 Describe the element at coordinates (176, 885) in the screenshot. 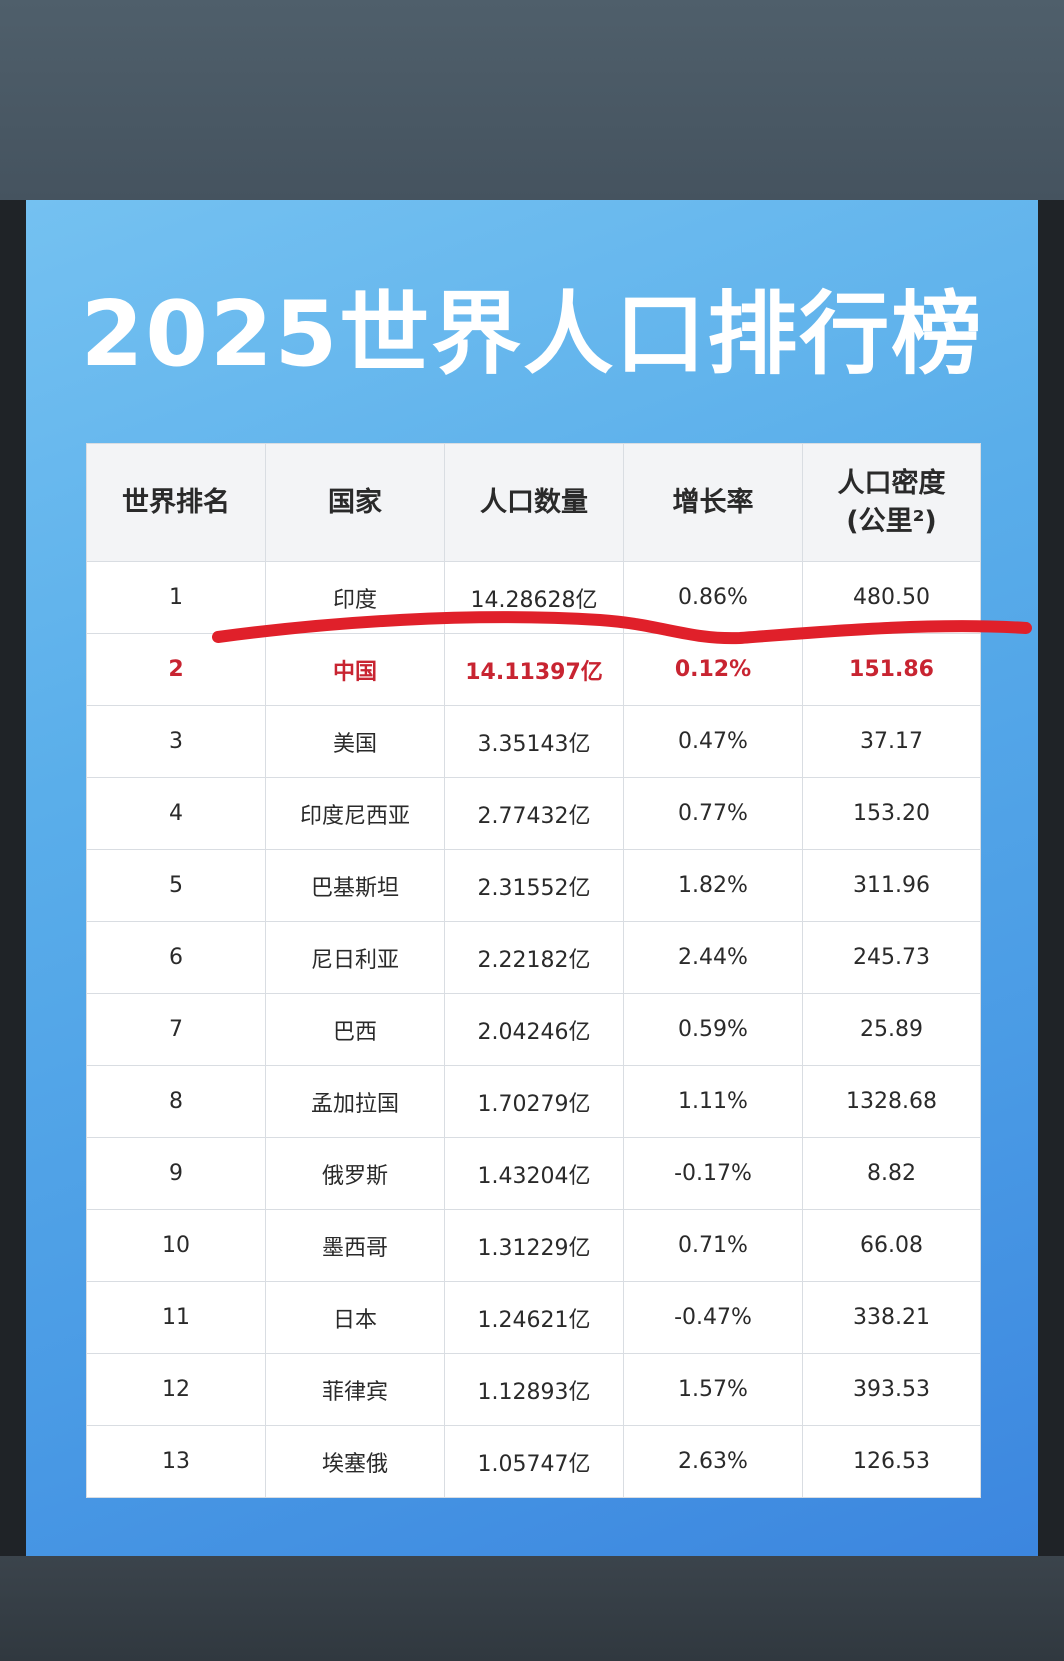

I see `cell-rank: 5` at that location.